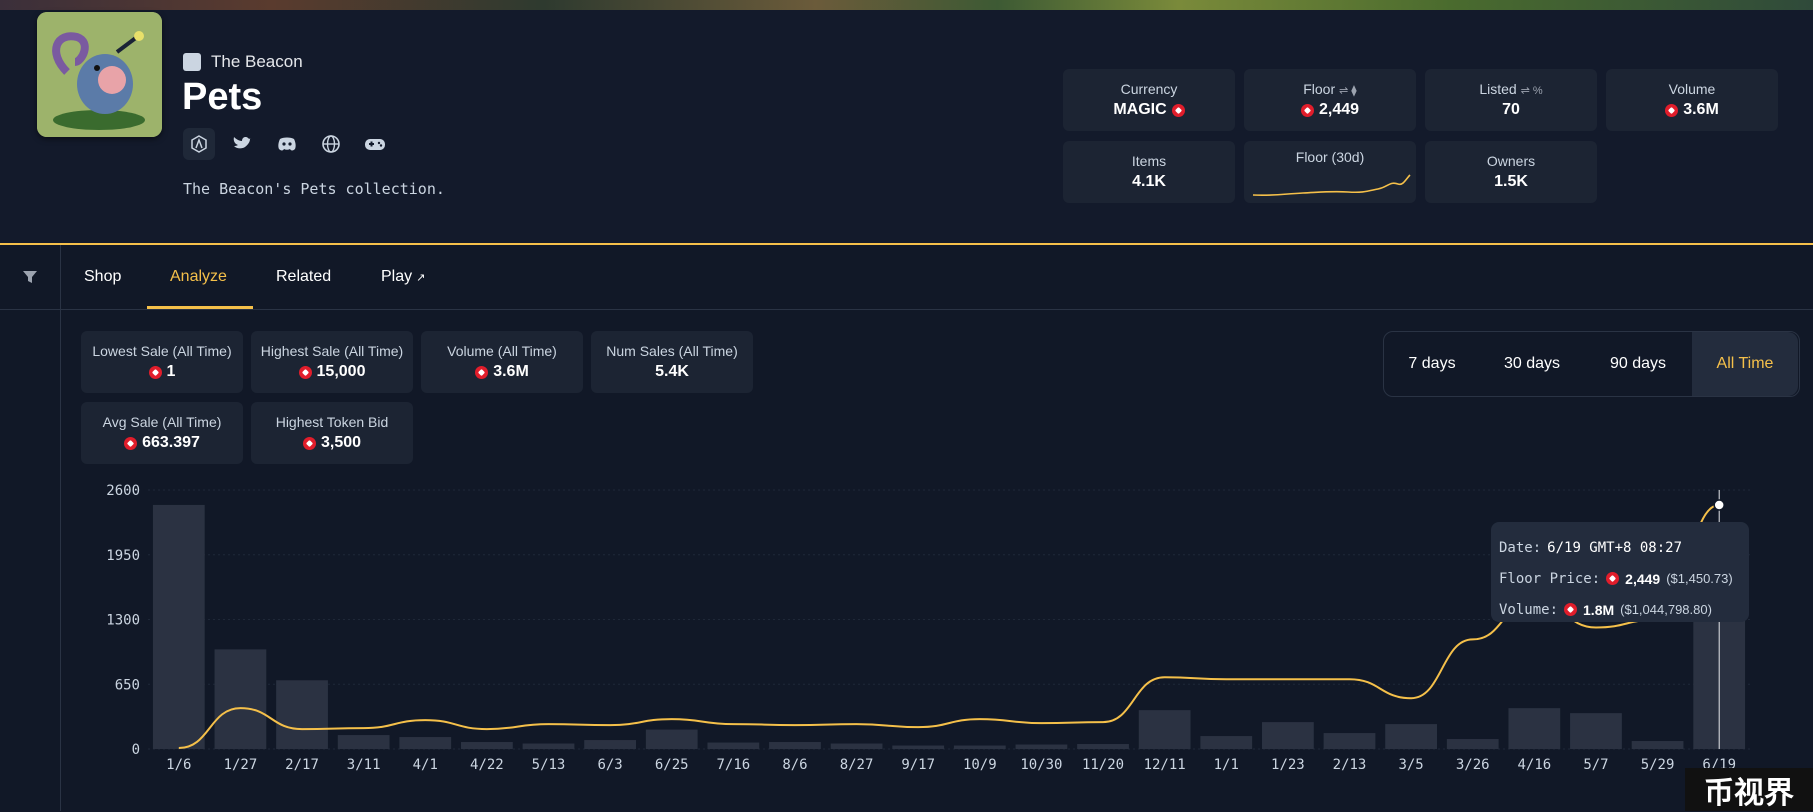 This screenshot has width=1813, height=812. I want to click on stat-listed: Listed ⇌ % 70, so click(1511, 100).